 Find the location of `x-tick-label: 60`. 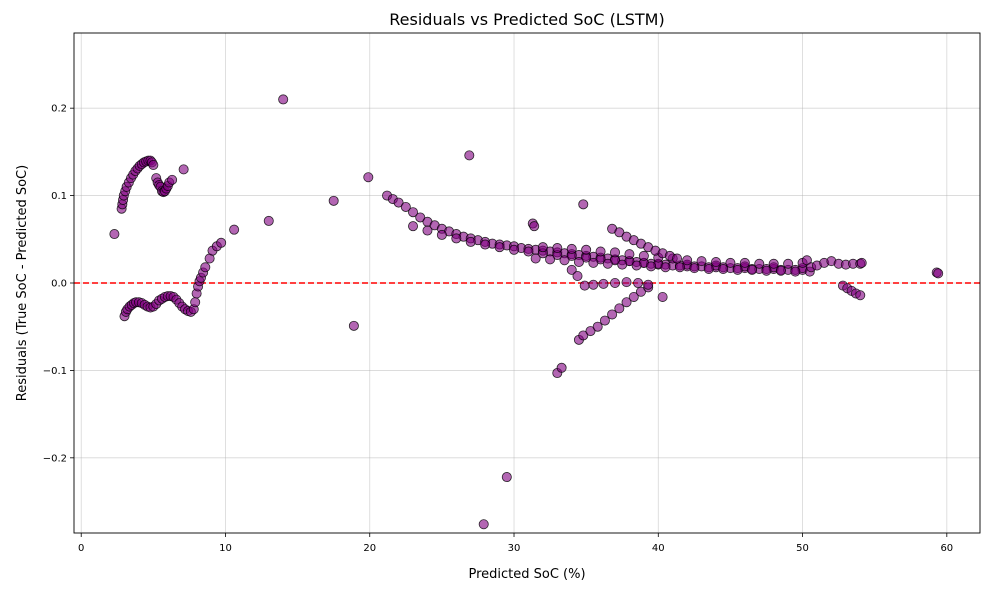

x-tick-label: 60 is located at coordinates (946, 548).